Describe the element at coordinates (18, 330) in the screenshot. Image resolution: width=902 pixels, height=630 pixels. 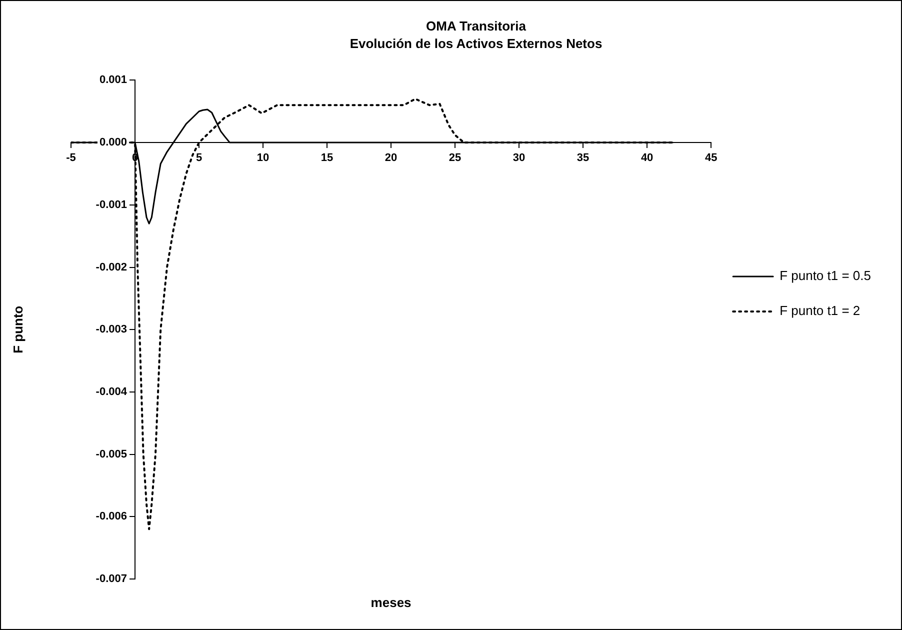
I see `y-axis-title: F punto` at that location.